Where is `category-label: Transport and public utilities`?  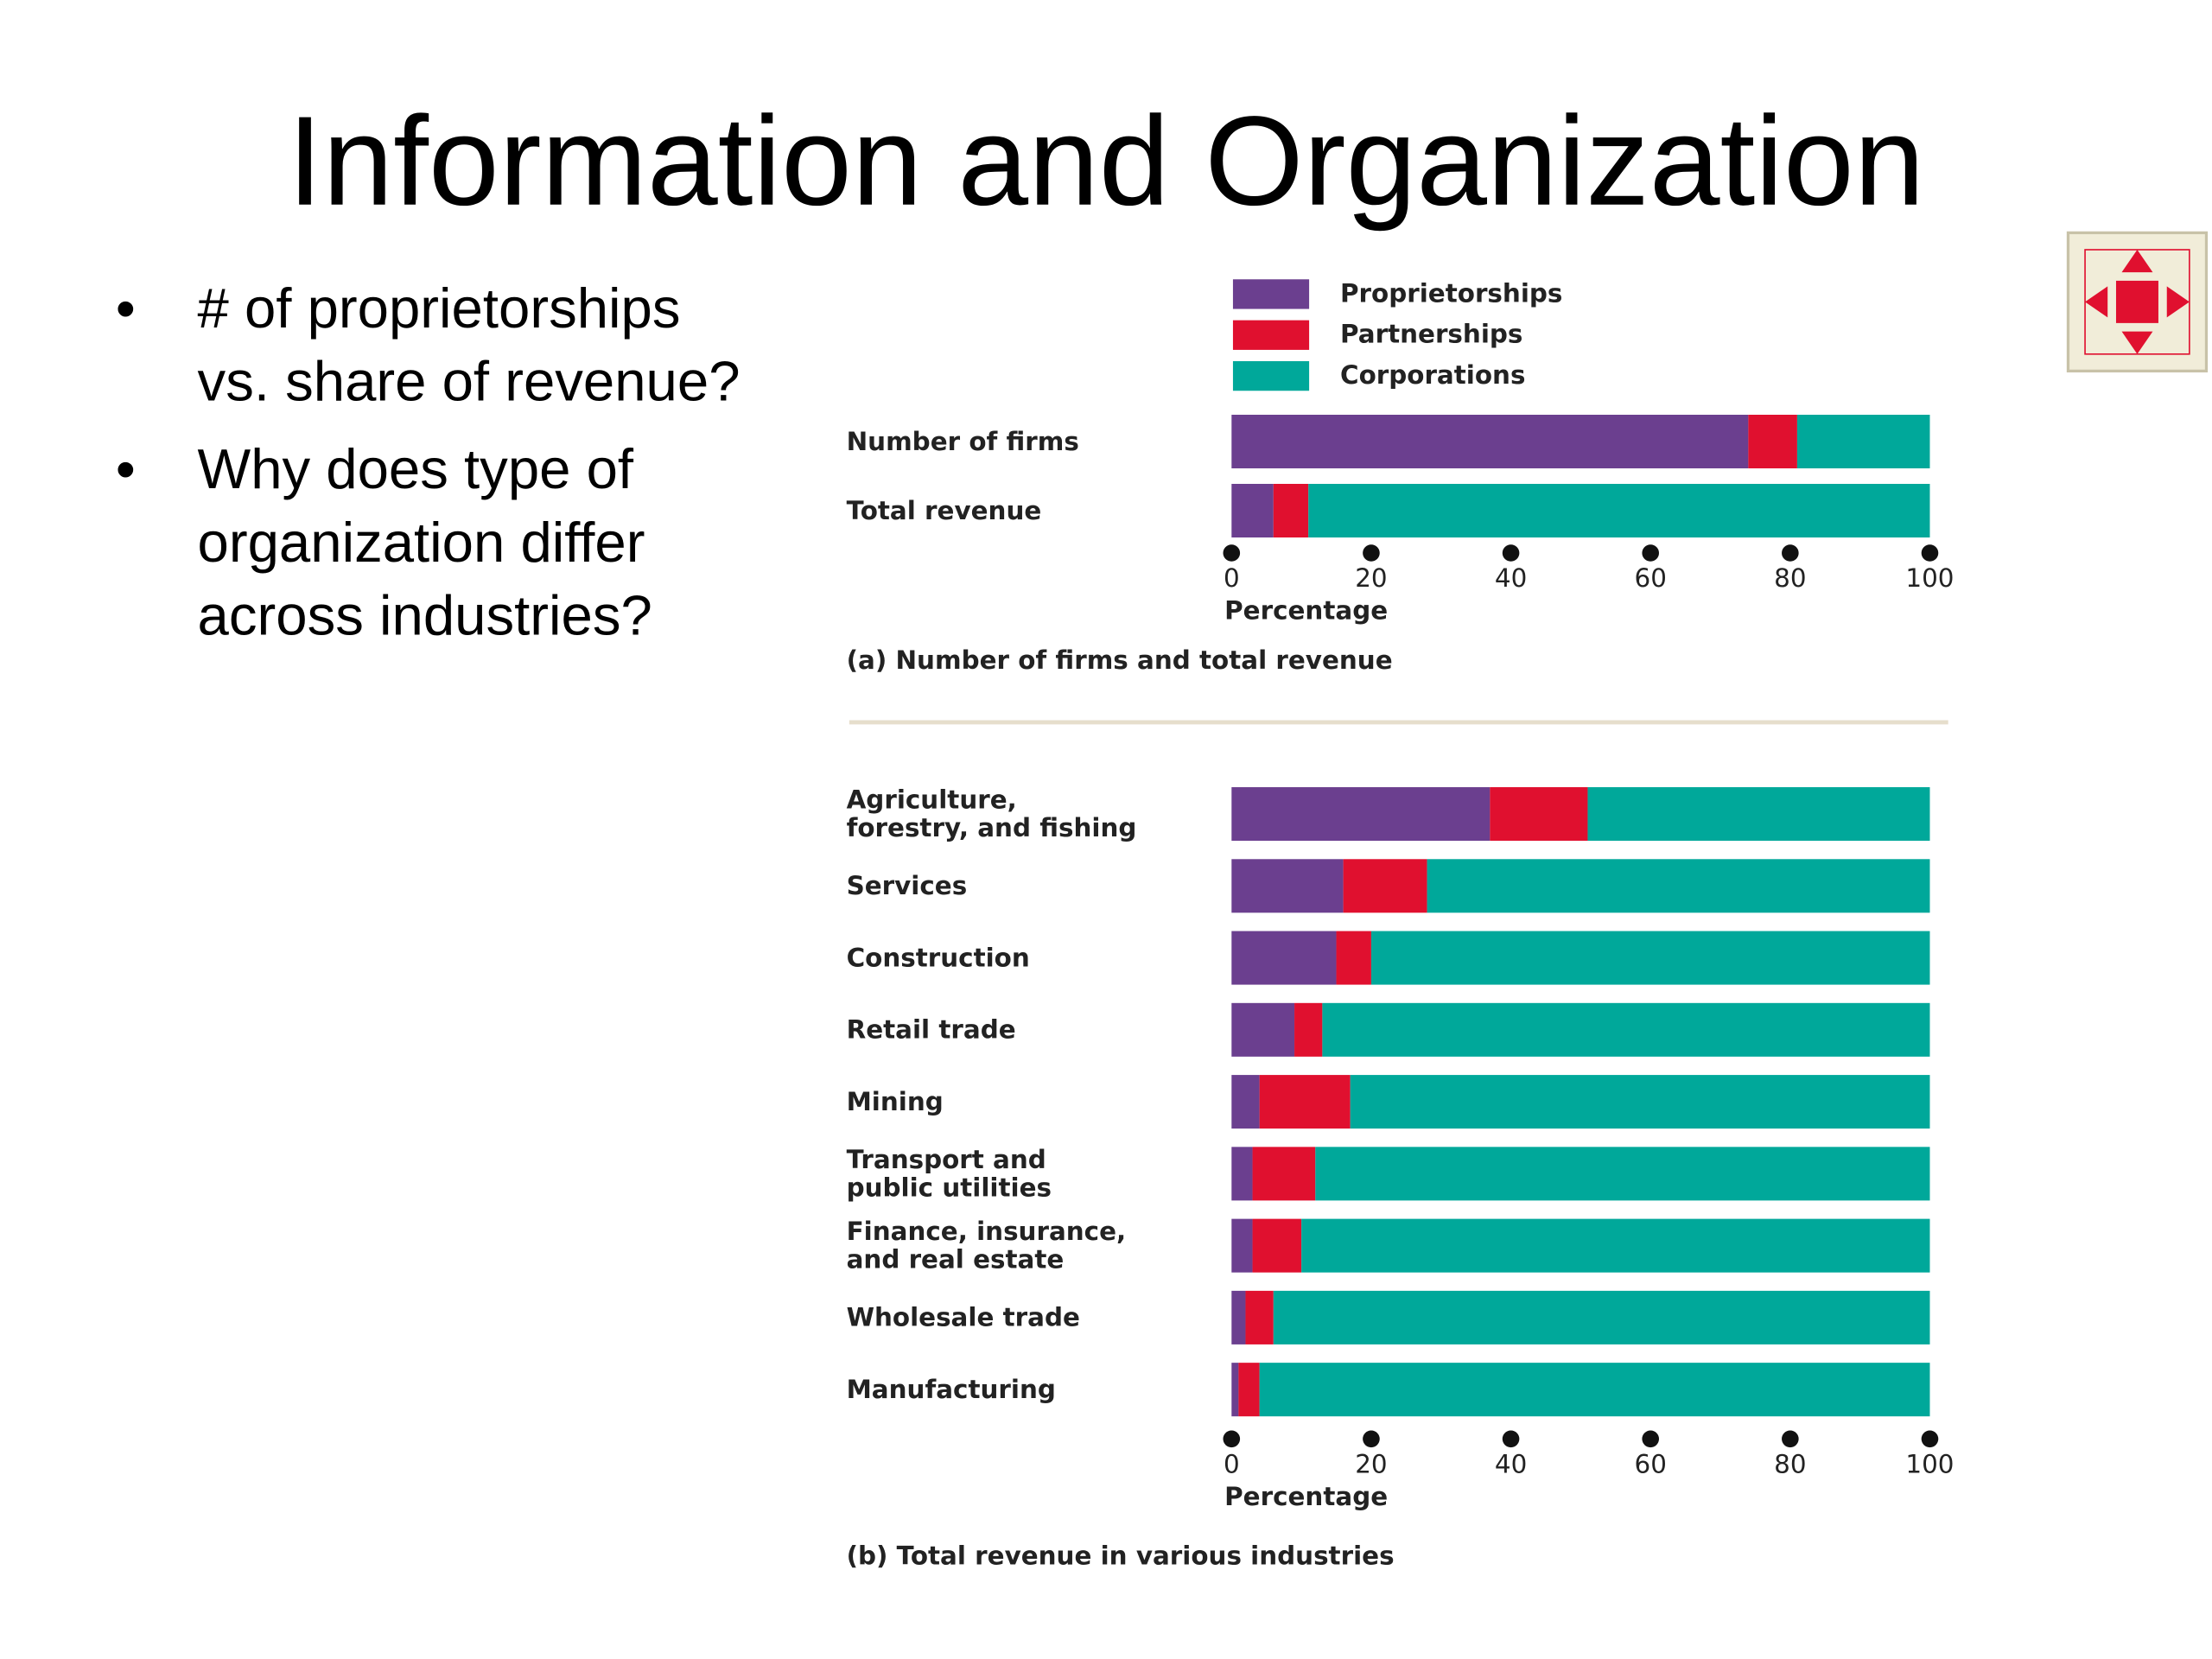
category-label: Transport and public utilities is located at coordinates (951, 1174).